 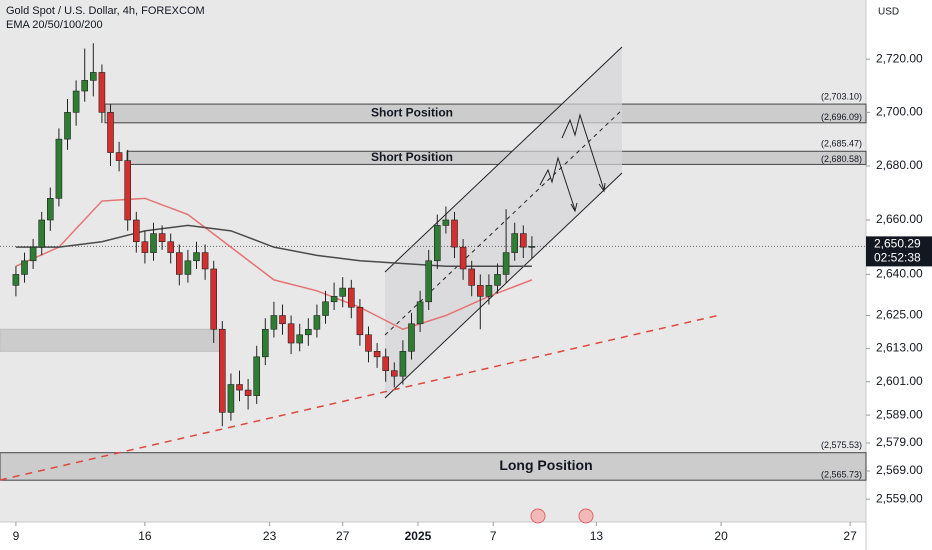 I want to click on chart-title: Gold Spot / U.S. Dollar, 4h, FOREXCOM, so click(x=105, y=11).